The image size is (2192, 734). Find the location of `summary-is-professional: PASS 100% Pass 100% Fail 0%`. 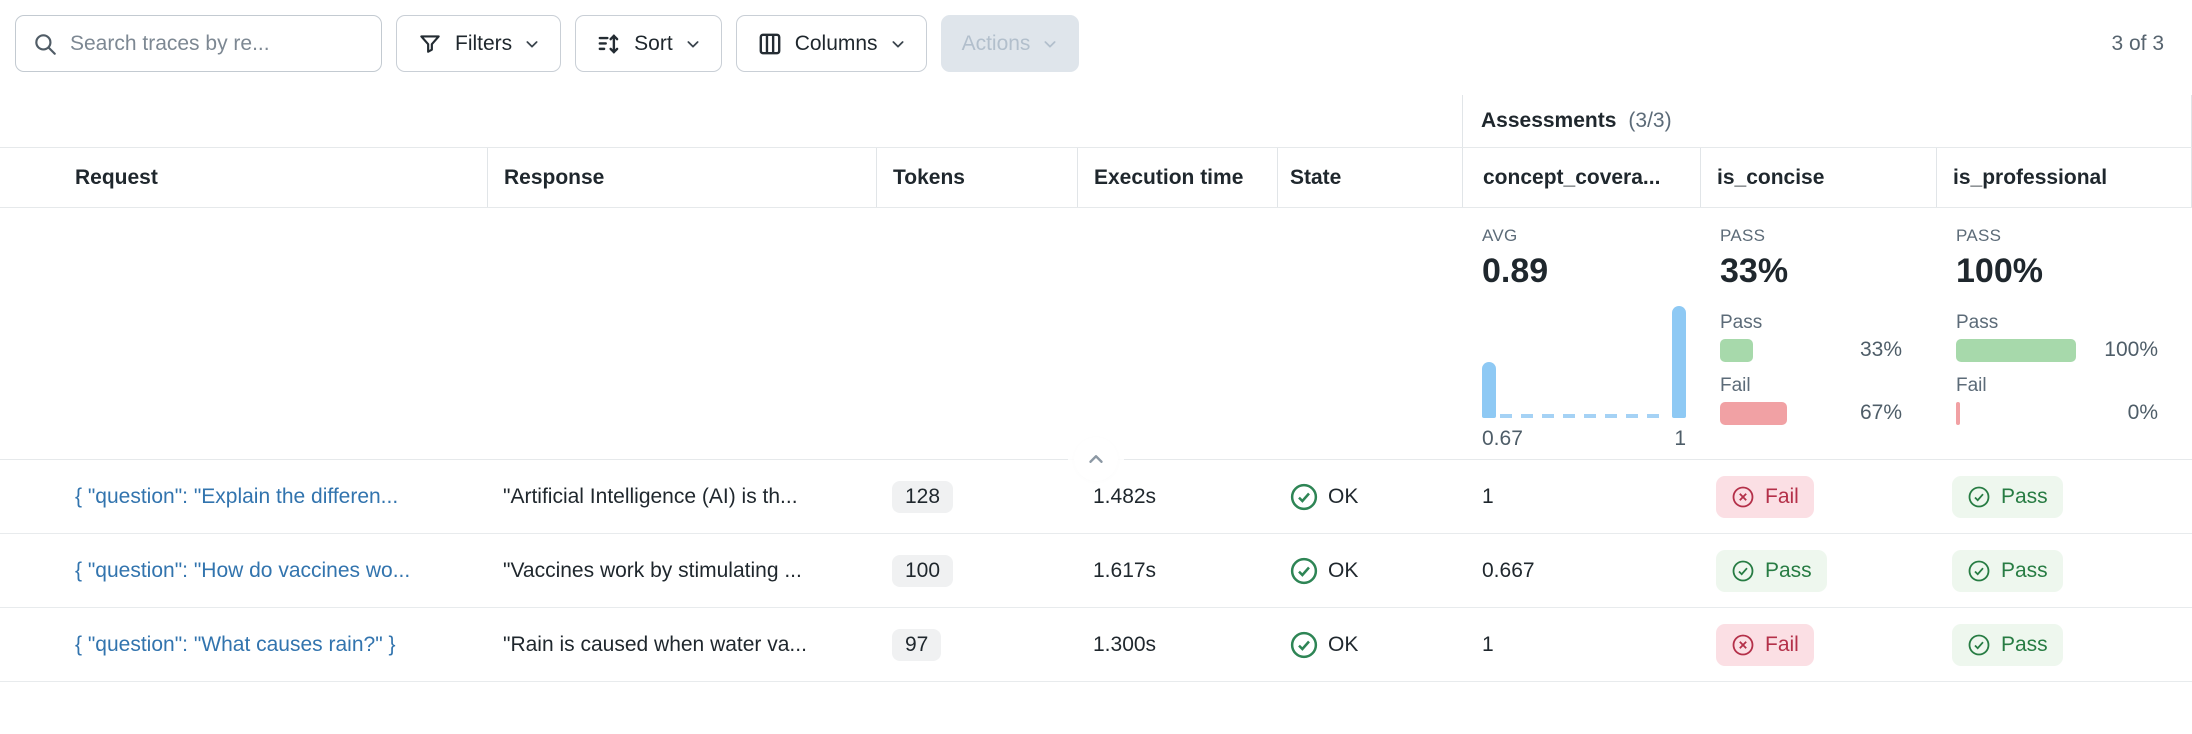

summary-is-professional: PASS 100% Pass 100% Fail 0% is located at coordinates (2064, 333).